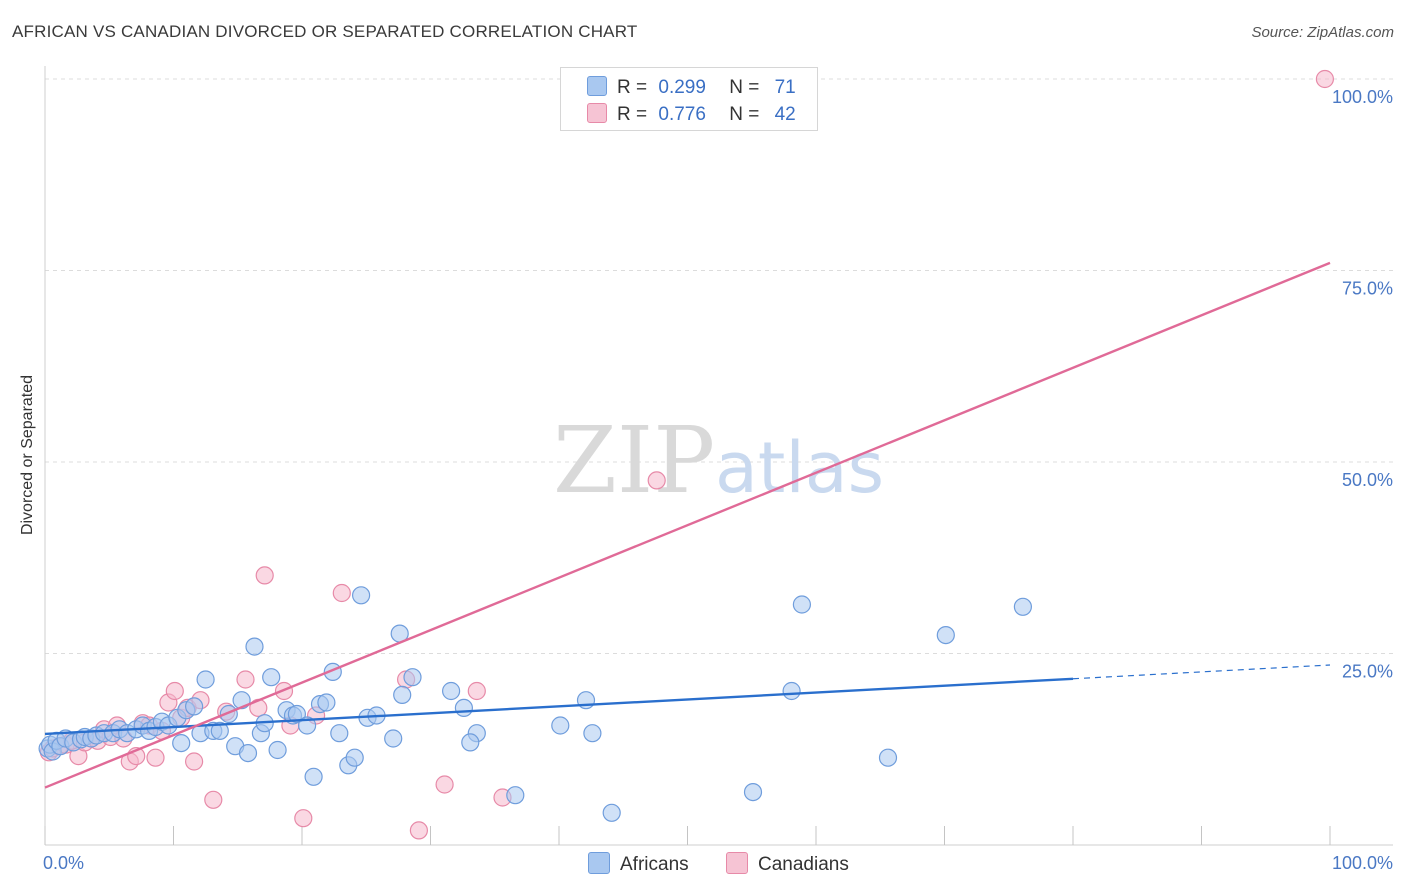 This screenshot has height=892, width=1406. I want to click on canadians-legend-icon, so click(737, 863).